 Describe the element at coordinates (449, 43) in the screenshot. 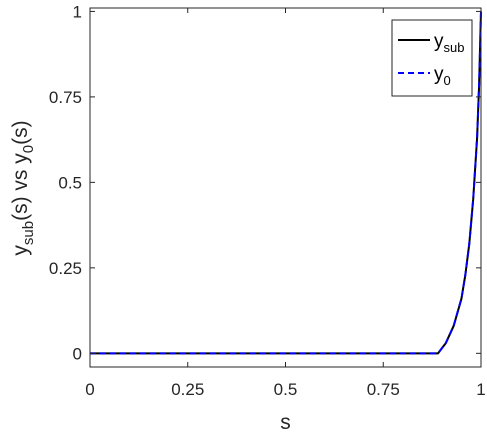

I see `legend-label-y-sub: ysub` at that location.